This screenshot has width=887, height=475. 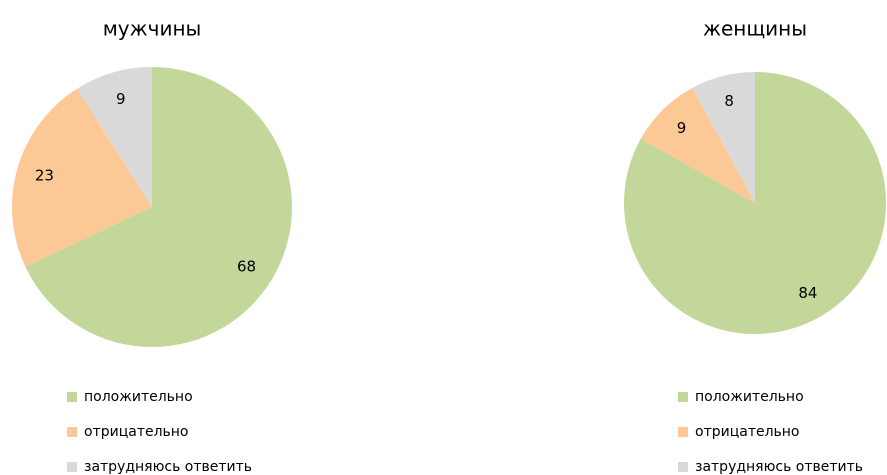 What do you see at coordinates (807, 293) in the screenshot?
I see `data-label: 84` at bounding box center [807, 293].